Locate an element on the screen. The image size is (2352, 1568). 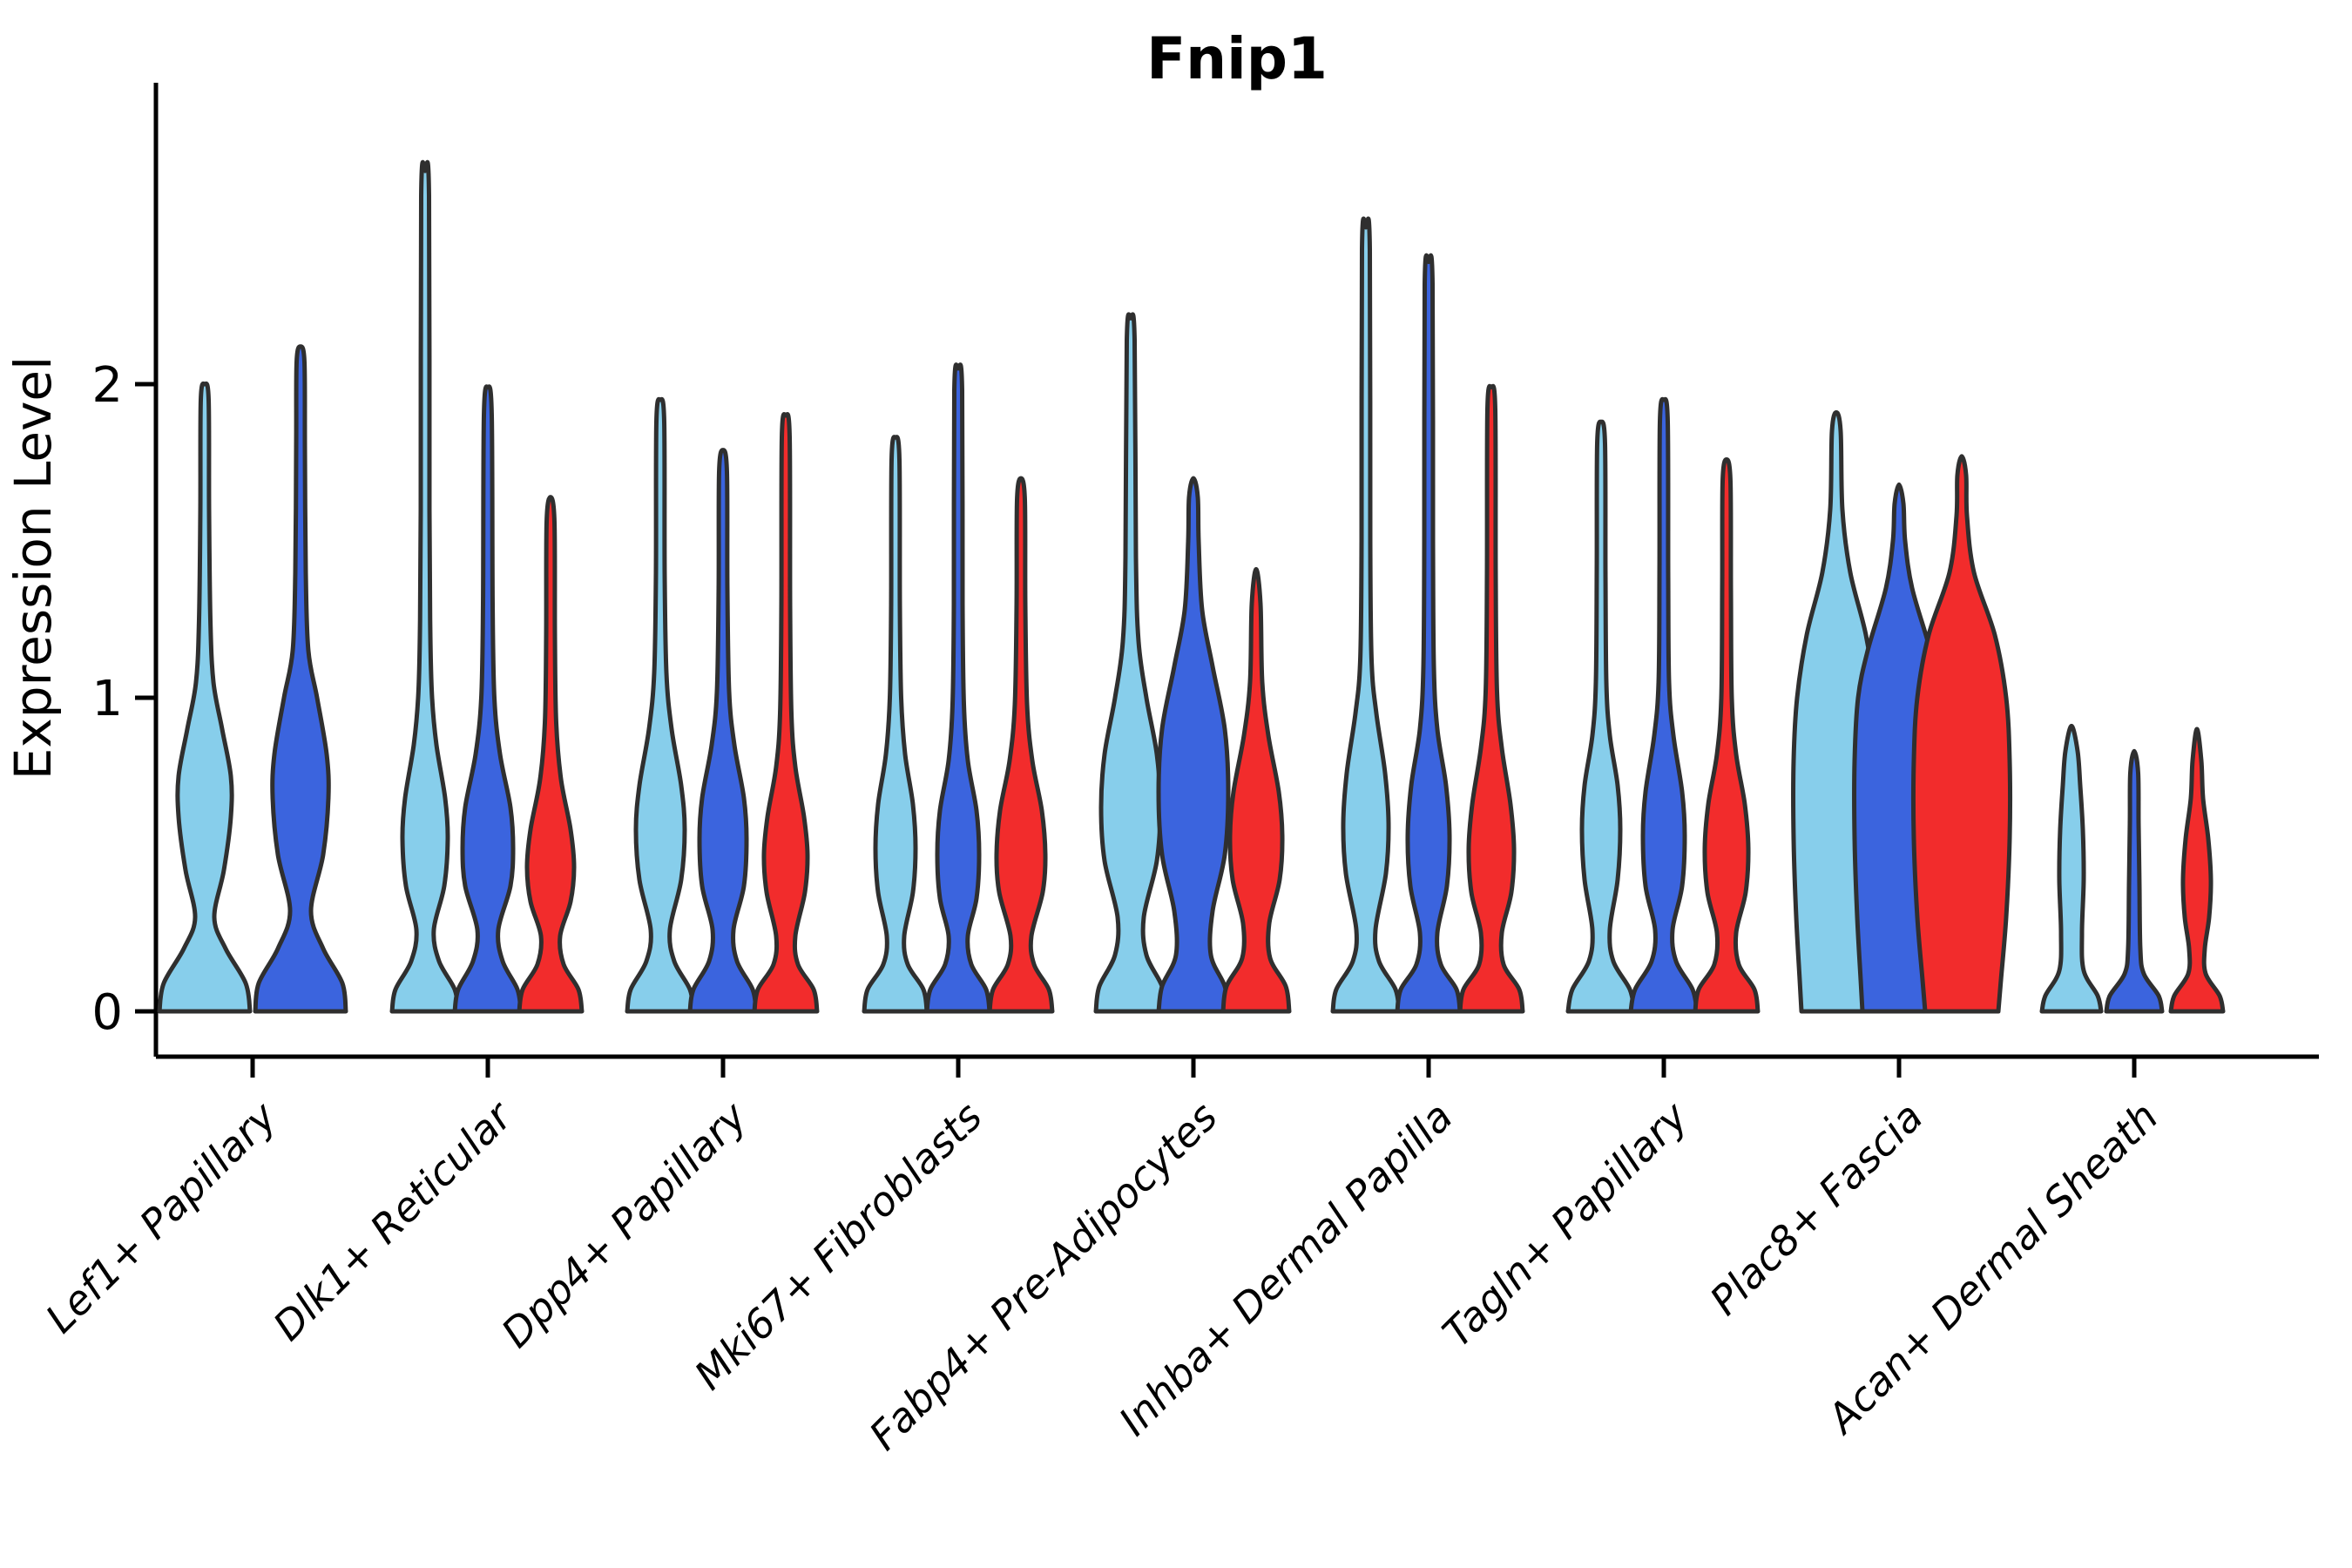
x-category-label: Dlk1+ Reticular is located at coordinates (393, 1220).